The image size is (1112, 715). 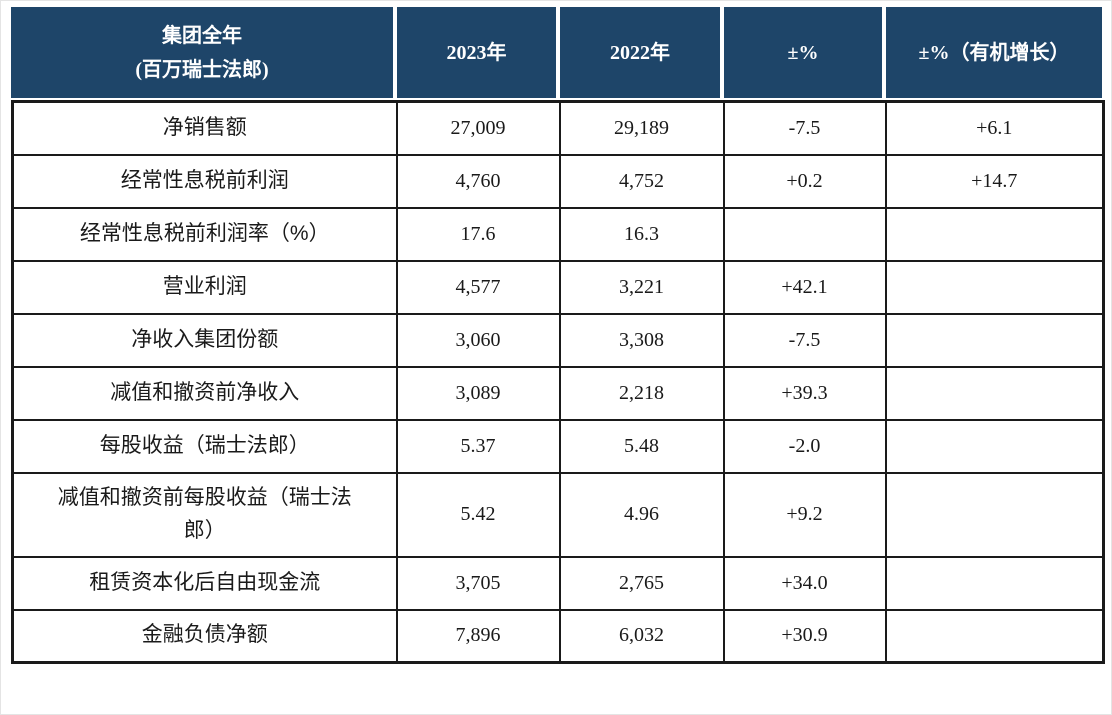 I want to click on value-2023: 4,760, so click(x=478, y=181).